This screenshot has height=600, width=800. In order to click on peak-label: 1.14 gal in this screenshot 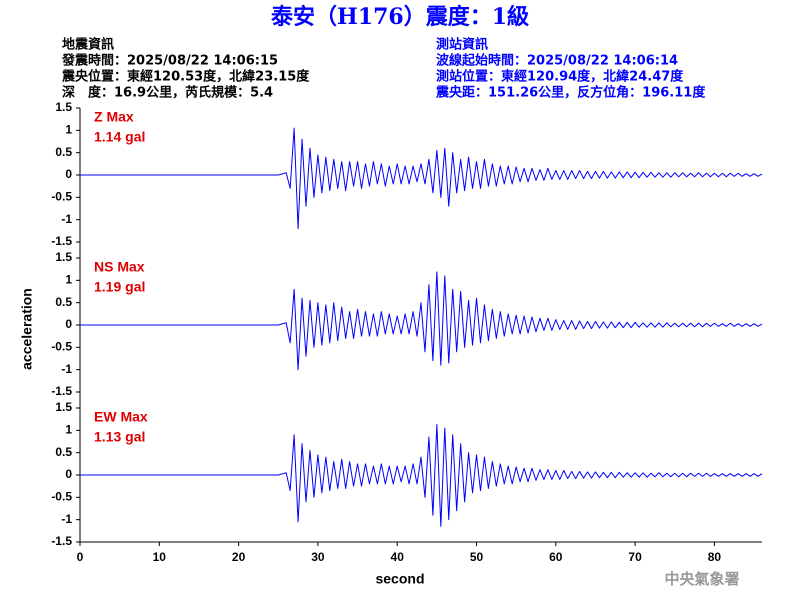, I will do `click(119, 137)`.